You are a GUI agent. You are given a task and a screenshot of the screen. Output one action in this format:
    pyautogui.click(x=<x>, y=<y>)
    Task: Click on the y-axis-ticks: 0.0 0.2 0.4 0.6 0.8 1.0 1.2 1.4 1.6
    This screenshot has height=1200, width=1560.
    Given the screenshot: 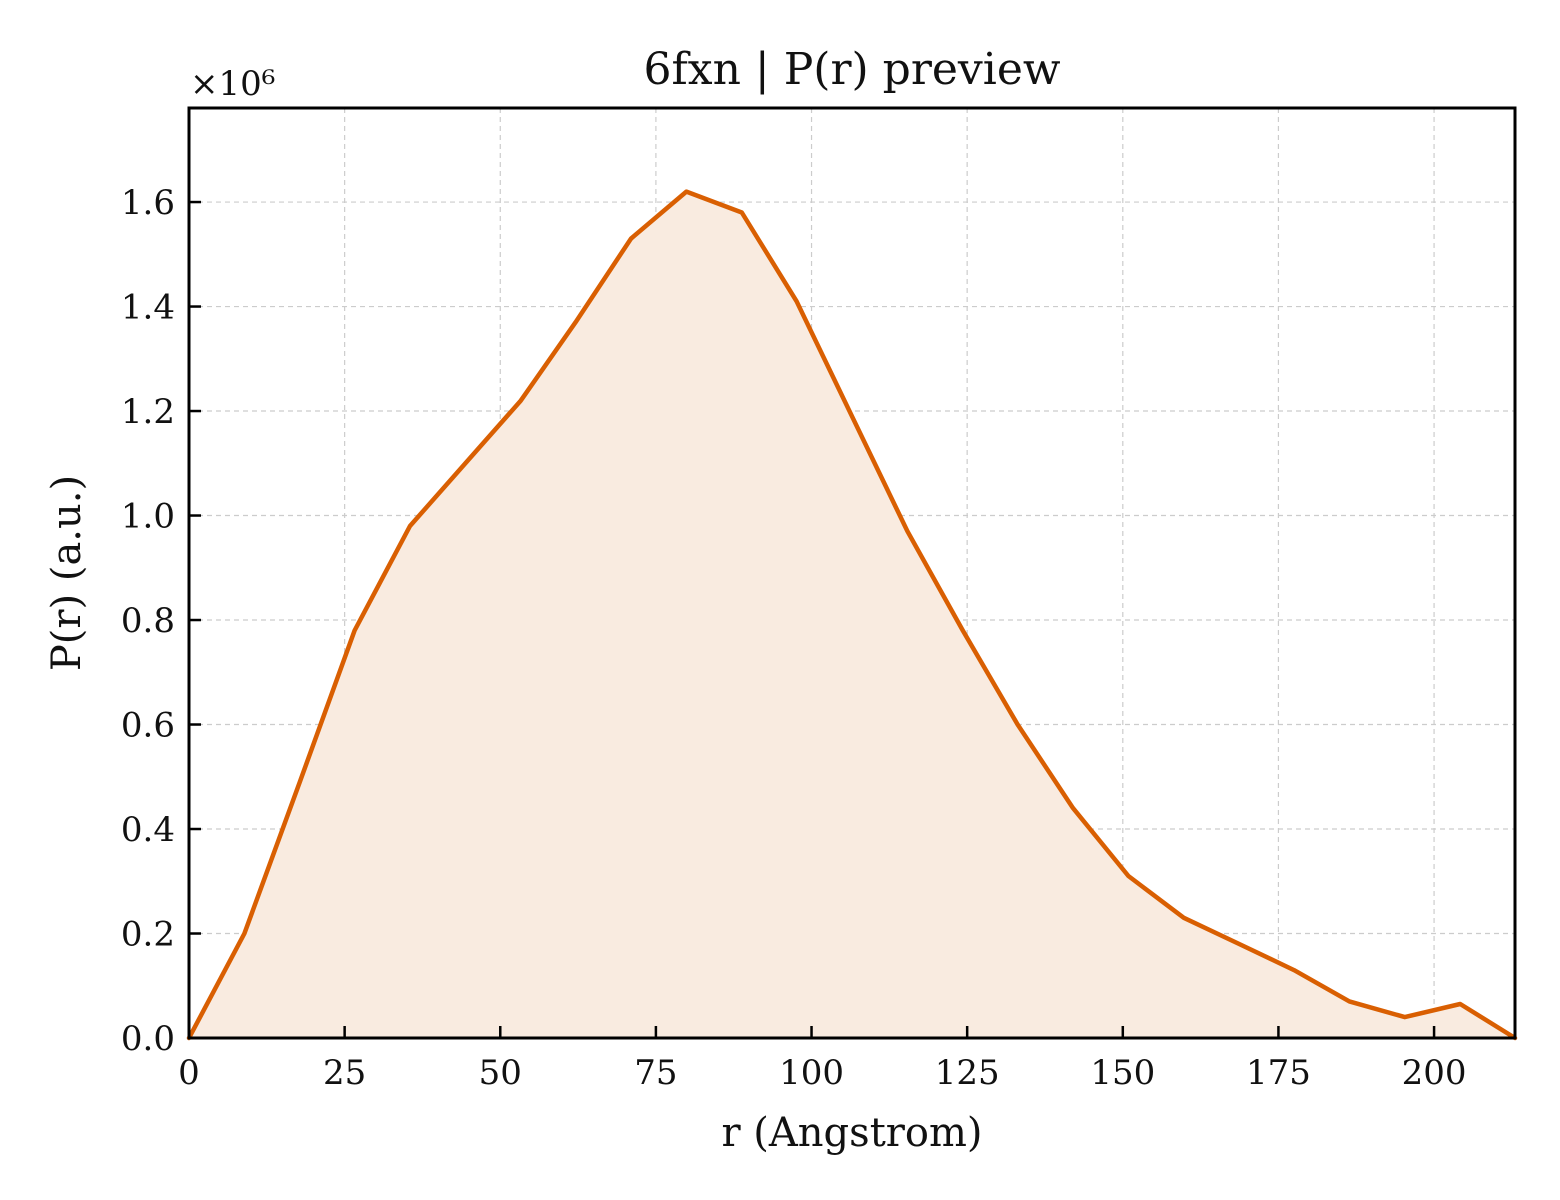 What is the action you would take?
    pyautogui.click(x=161, y=621)
    